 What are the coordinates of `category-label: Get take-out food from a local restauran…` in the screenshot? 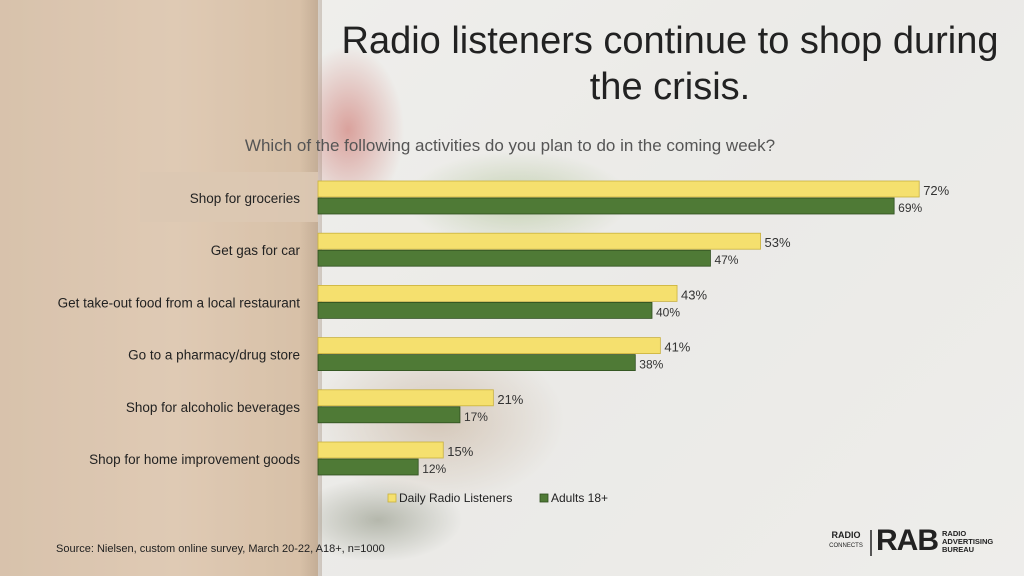 It's located at (179, 302).